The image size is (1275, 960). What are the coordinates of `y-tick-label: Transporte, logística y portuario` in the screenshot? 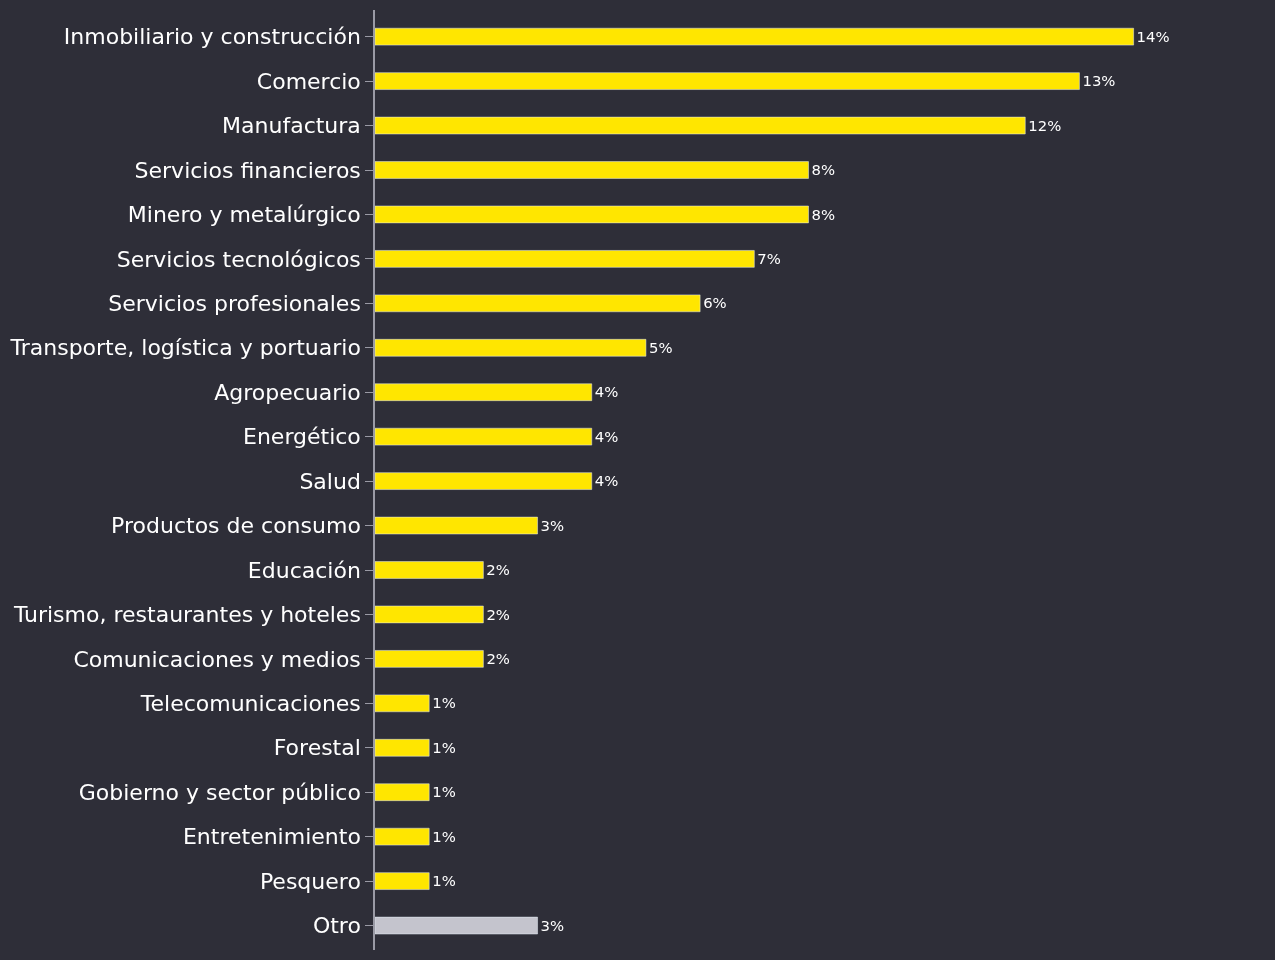 It's located at (185, 348).